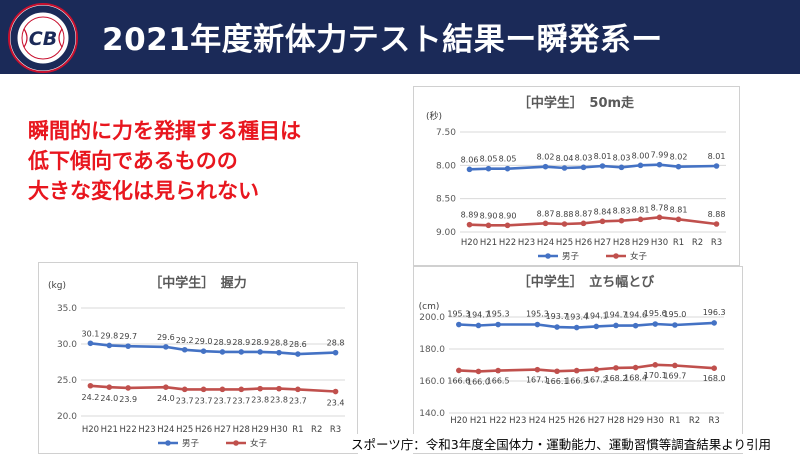 Image resolution: width=800 pixels, height=456 pixels. What do you see at coordinates (641, 209) in the screenshot?
I see `data-label: 8.81` at bounding box center [641, 209].